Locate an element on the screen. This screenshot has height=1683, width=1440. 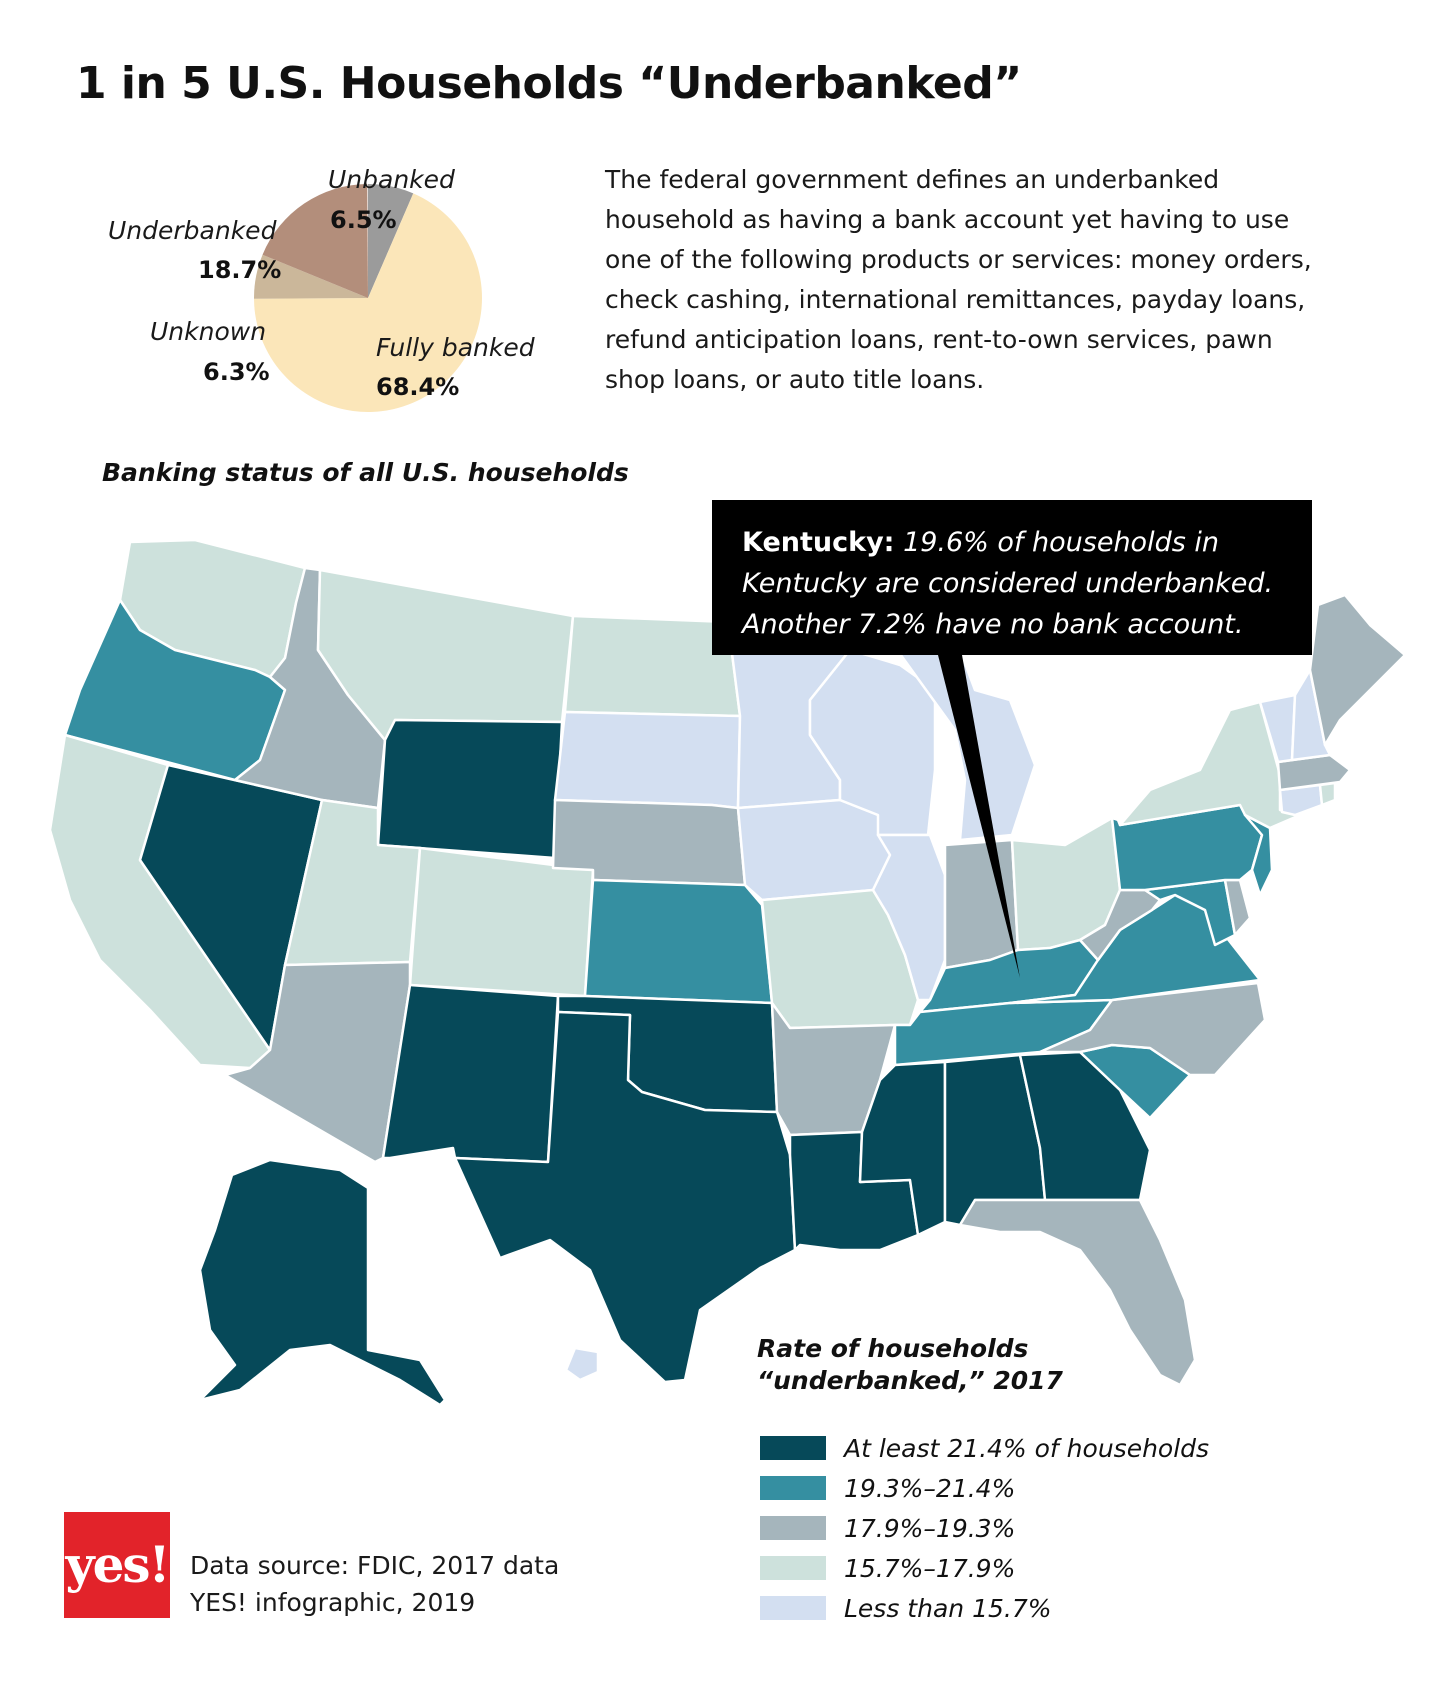
state-kansas is located at coordinates (678, 941).